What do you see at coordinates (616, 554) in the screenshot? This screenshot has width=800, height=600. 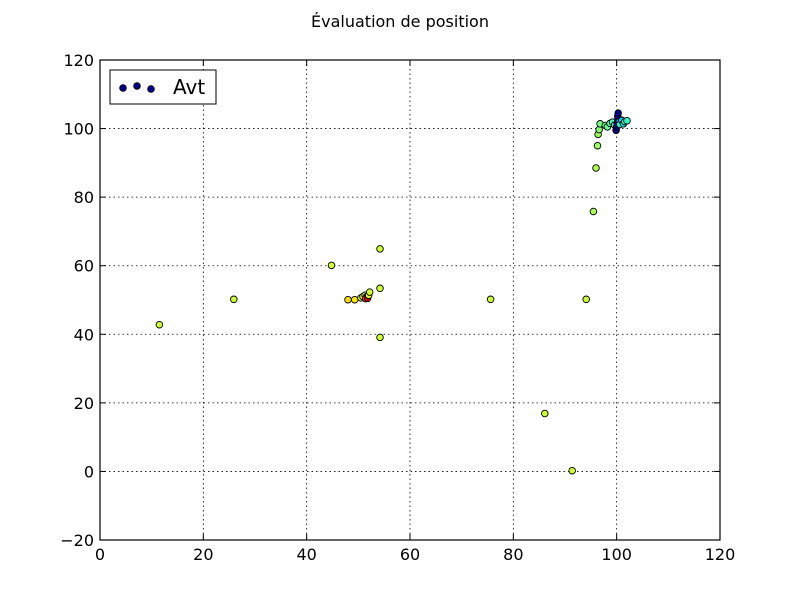 I see `x-tick-label: 100` at bounding box center [616, 554].